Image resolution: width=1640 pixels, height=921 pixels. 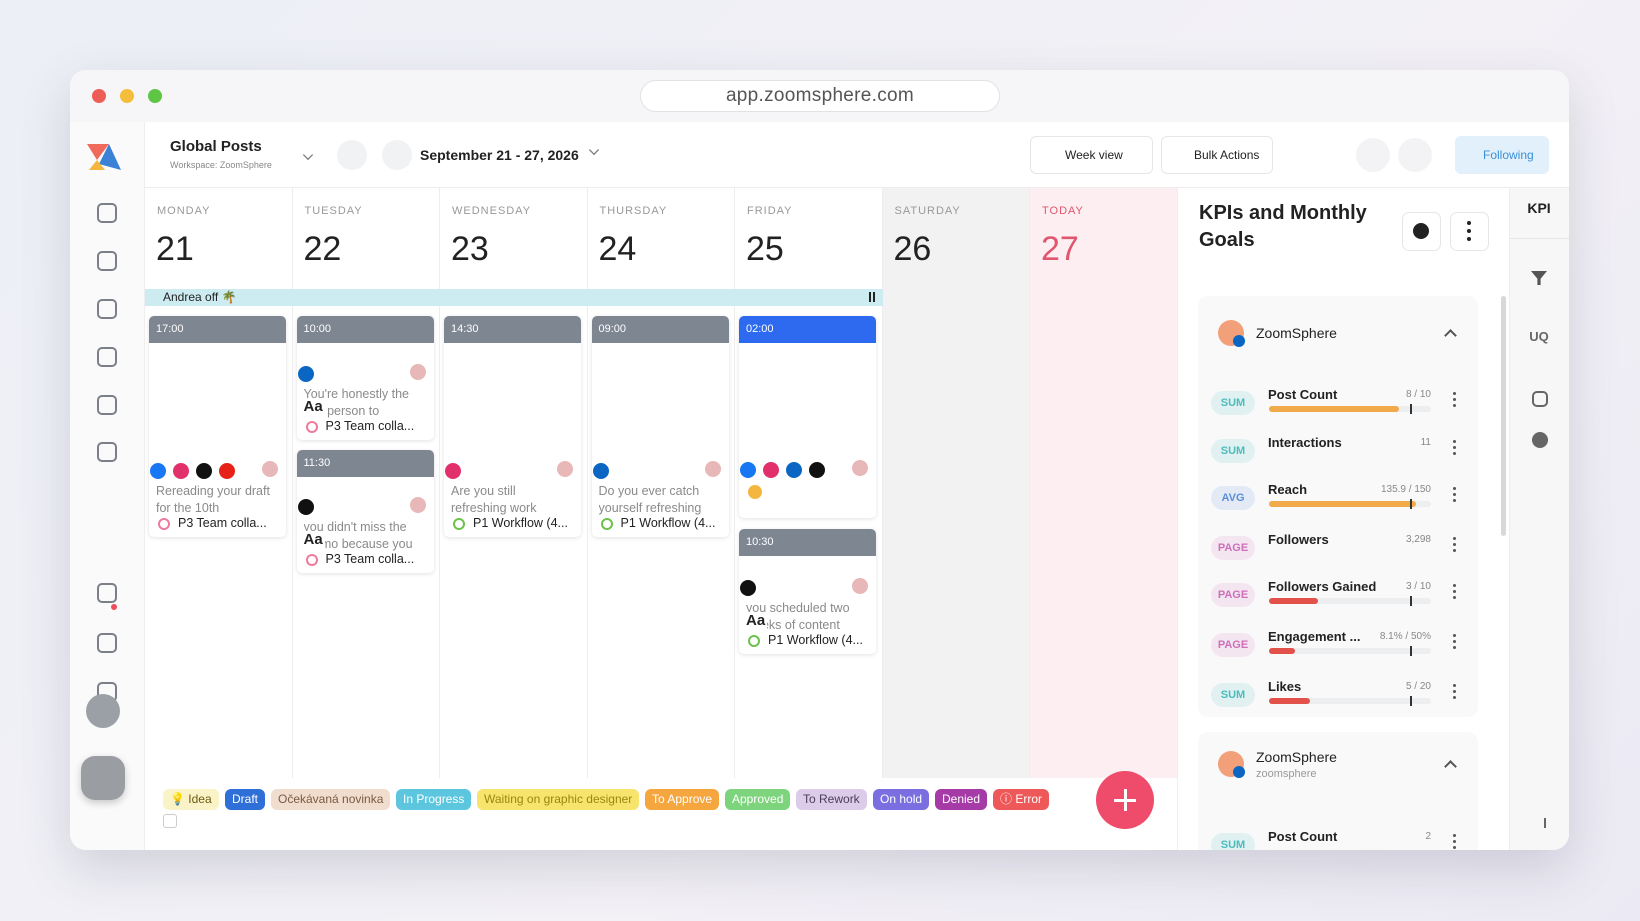 What do you see at coordinates (758, 799) in the screenshot?
I see `status-chip: Approved` at bounding box center [758, 799].